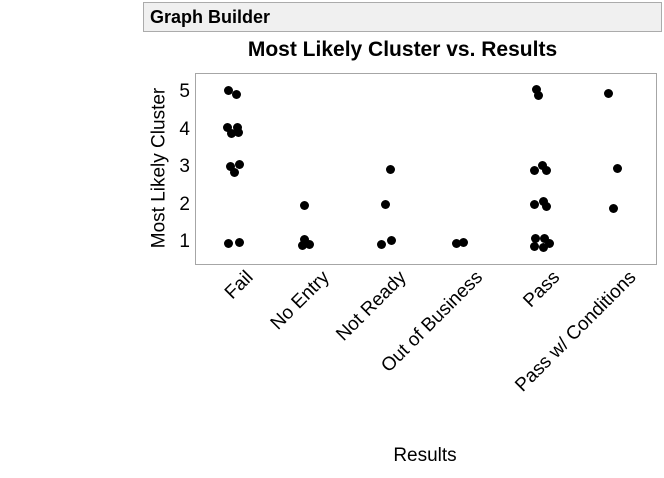  I want to click on y-tick-label: 4, so click(184, 129).